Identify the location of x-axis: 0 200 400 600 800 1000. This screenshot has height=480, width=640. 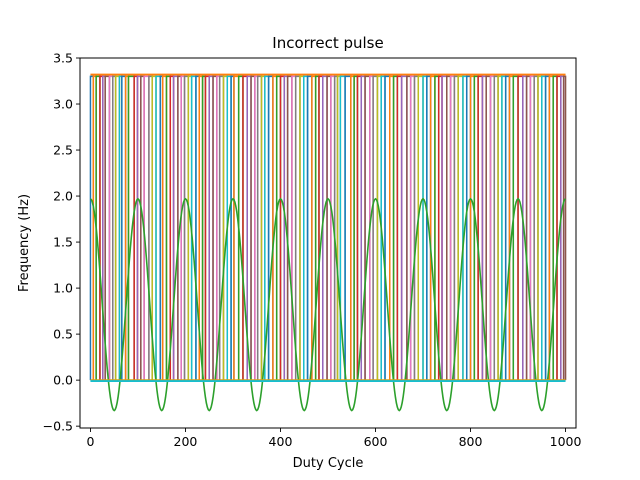
(334, 438).